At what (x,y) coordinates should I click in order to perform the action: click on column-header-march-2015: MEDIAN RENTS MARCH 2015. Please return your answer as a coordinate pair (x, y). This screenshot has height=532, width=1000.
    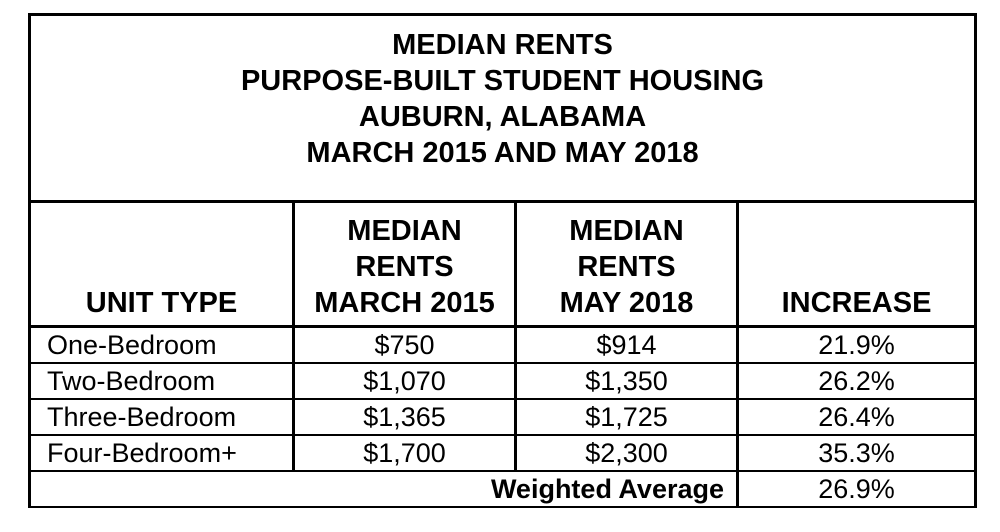
    Looking at the image, I should click on (404, 264).